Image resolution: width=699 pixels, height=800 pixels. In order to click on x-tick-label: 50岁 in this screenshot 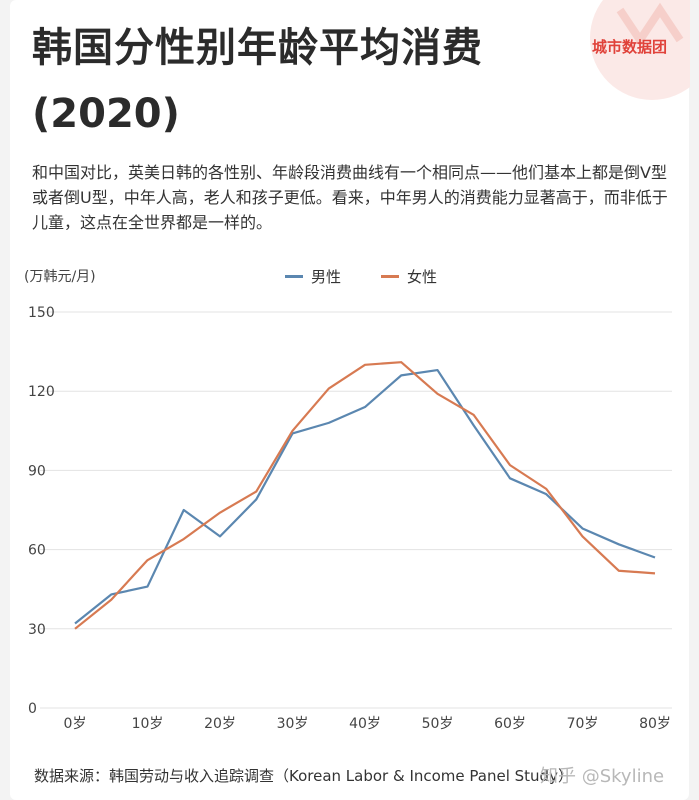, I will do `click(438, 724)`.